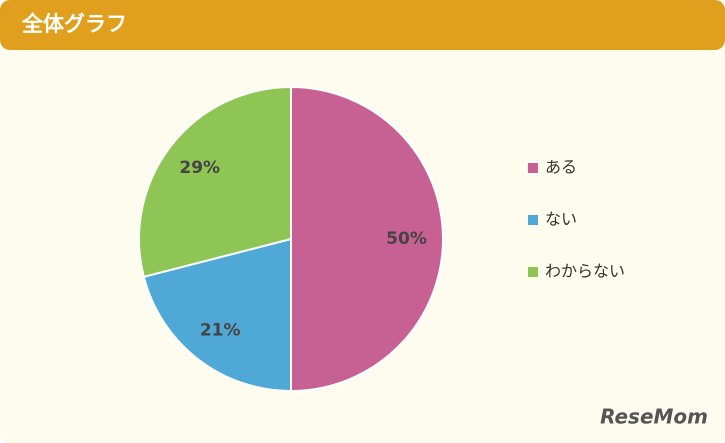 Image resolution: width=725 pixels, height=443 pixels. Describe the element at coordinates (199, 168) in the screenshot. I see `slice-label: 29%` at that location.